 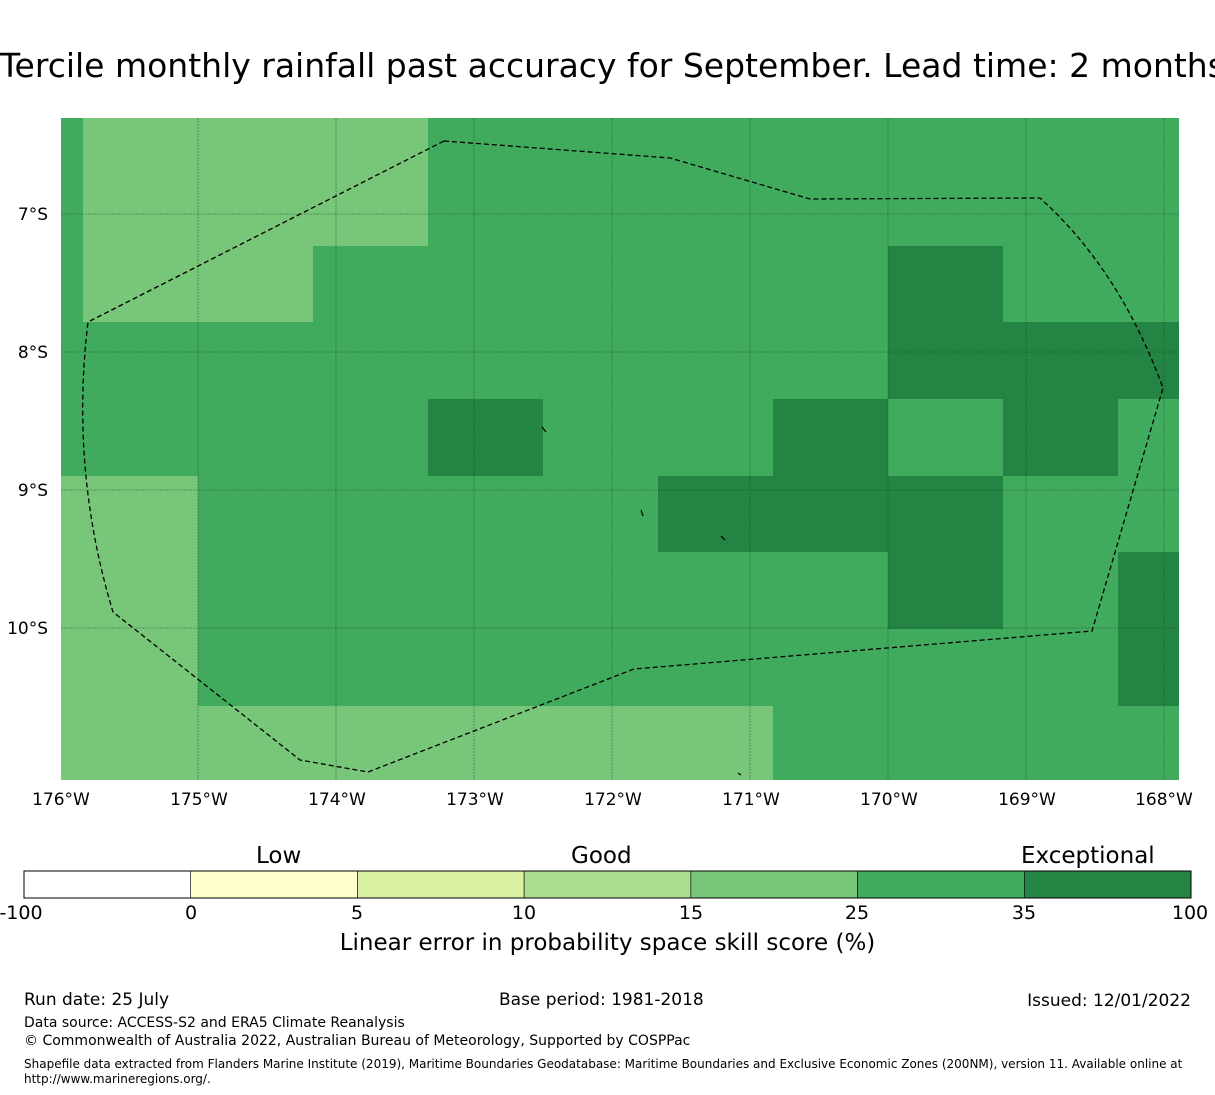 What do you see at coordinates (337, 800) in the screenshot?
I see `lon-tick: 174°W` at bounding box center [337, 800].